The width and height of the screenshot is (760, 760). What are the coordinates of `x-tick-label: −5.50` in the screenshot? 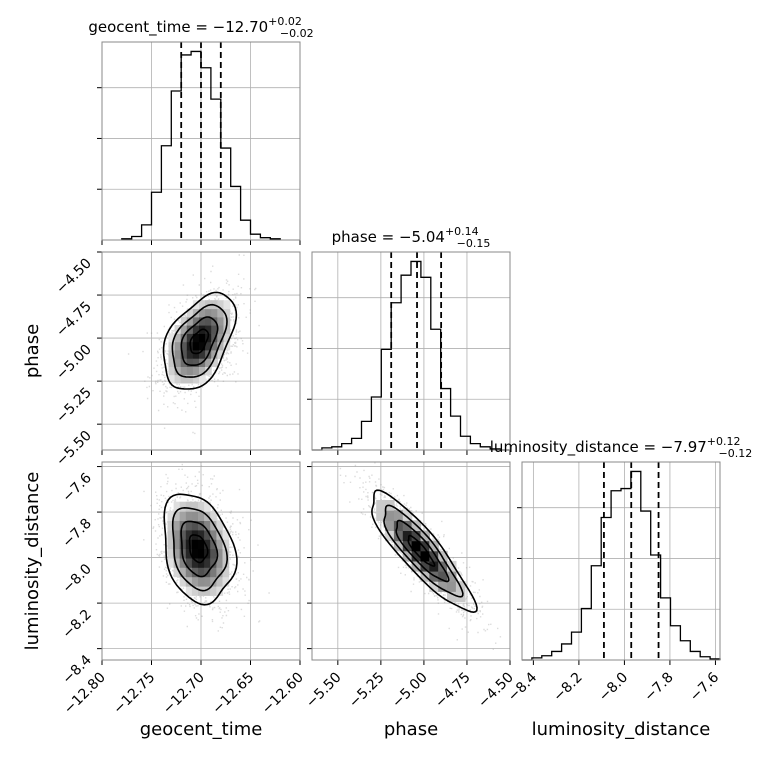 It's located at (324, 691).